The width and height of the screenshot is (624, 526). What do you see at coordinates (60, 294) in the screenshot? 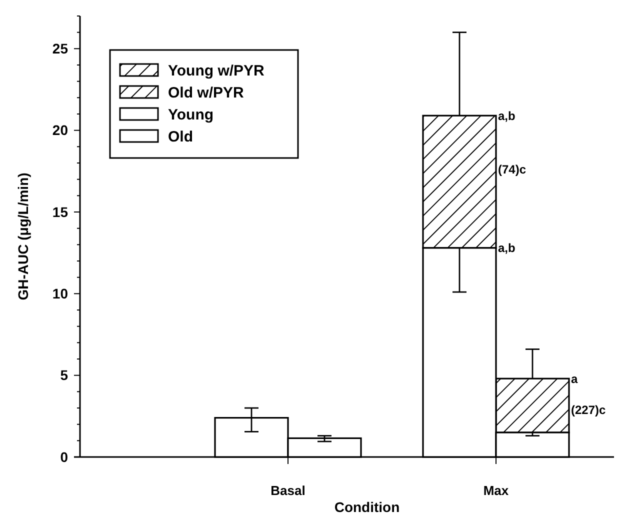
I see `y-tick-label: 10` at bounding box center [60, 294].